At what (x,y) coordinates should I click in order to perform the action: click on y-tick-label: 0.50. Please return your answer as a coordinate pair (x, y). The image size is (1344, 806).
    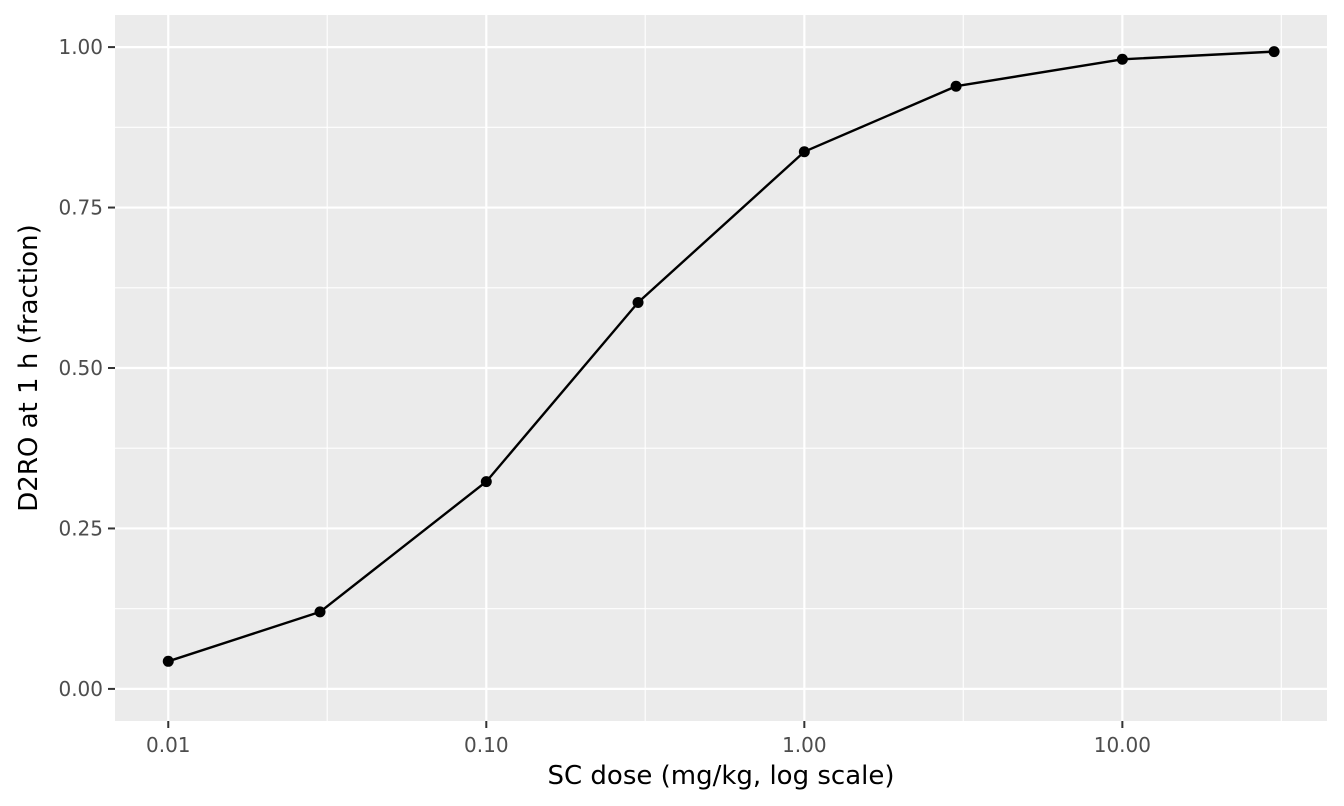
    Looking at the image, I should click on (80, 368).